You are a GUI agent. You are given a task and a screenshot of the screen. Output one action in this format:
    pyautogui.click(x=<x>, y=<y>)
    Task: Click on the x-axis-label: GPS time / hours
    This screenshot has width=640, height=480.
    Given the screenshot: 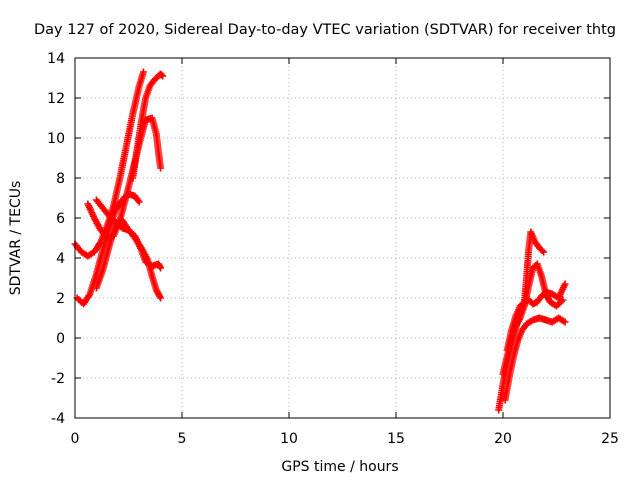 What is the action you would take?
    pyautogui.click(x=339, y=467)
    